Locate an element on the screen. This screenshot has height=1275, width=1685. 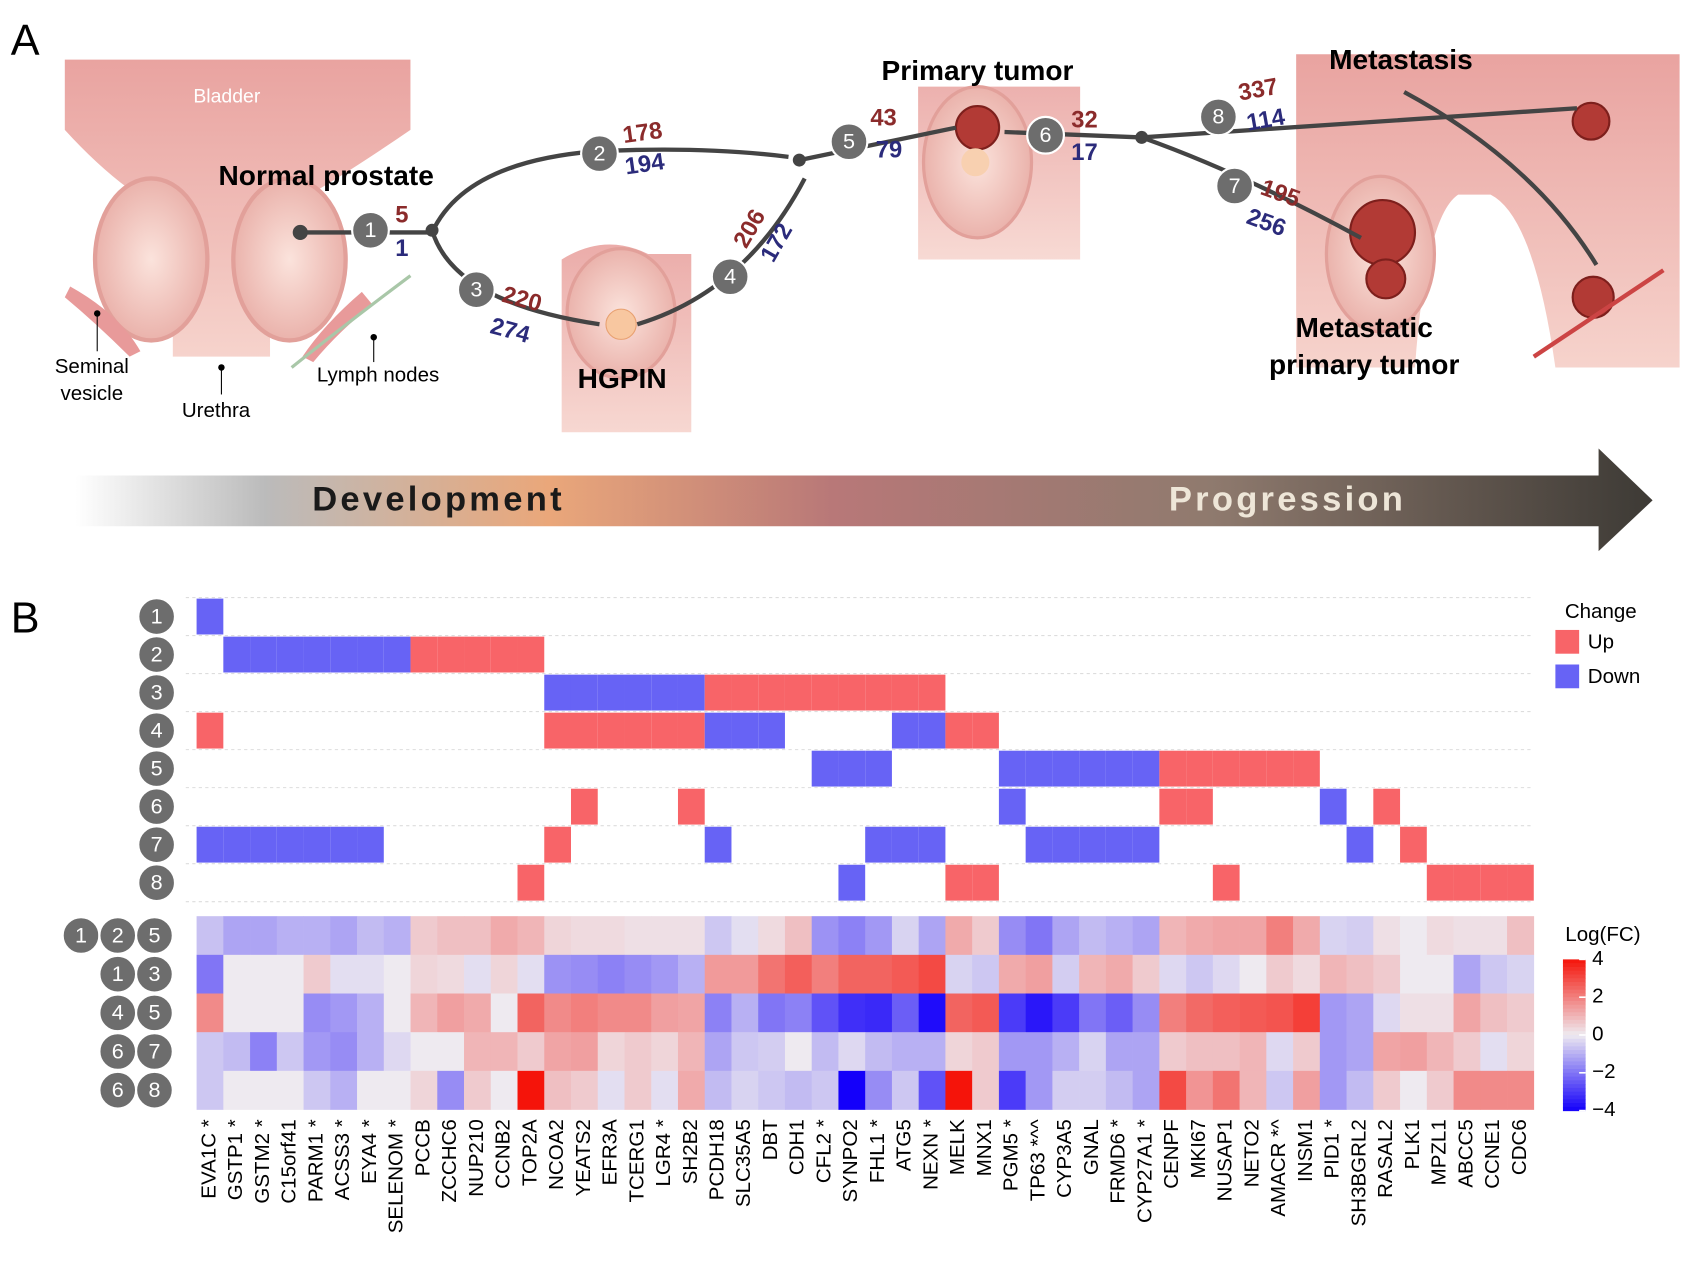
step-circle is located at coordinates (157, 883).